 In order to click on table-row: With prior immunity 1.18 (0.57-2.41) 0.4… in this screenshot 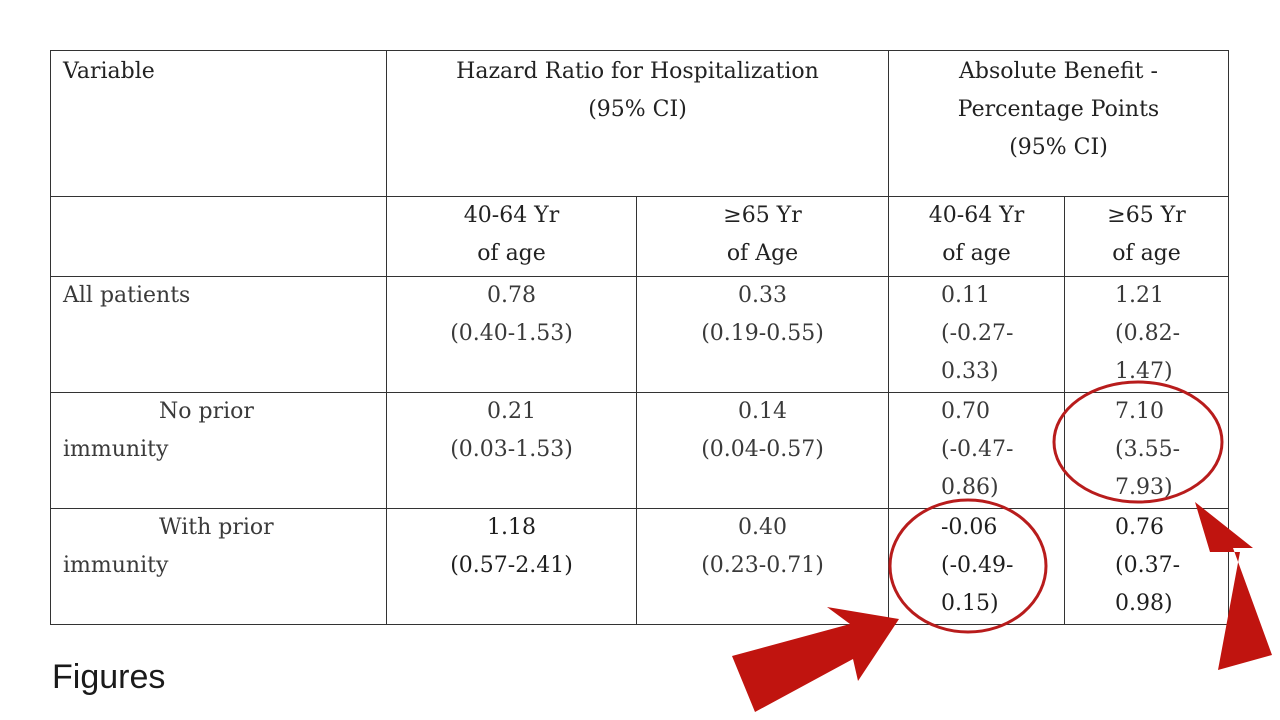, I will do `click(639, 566)`.